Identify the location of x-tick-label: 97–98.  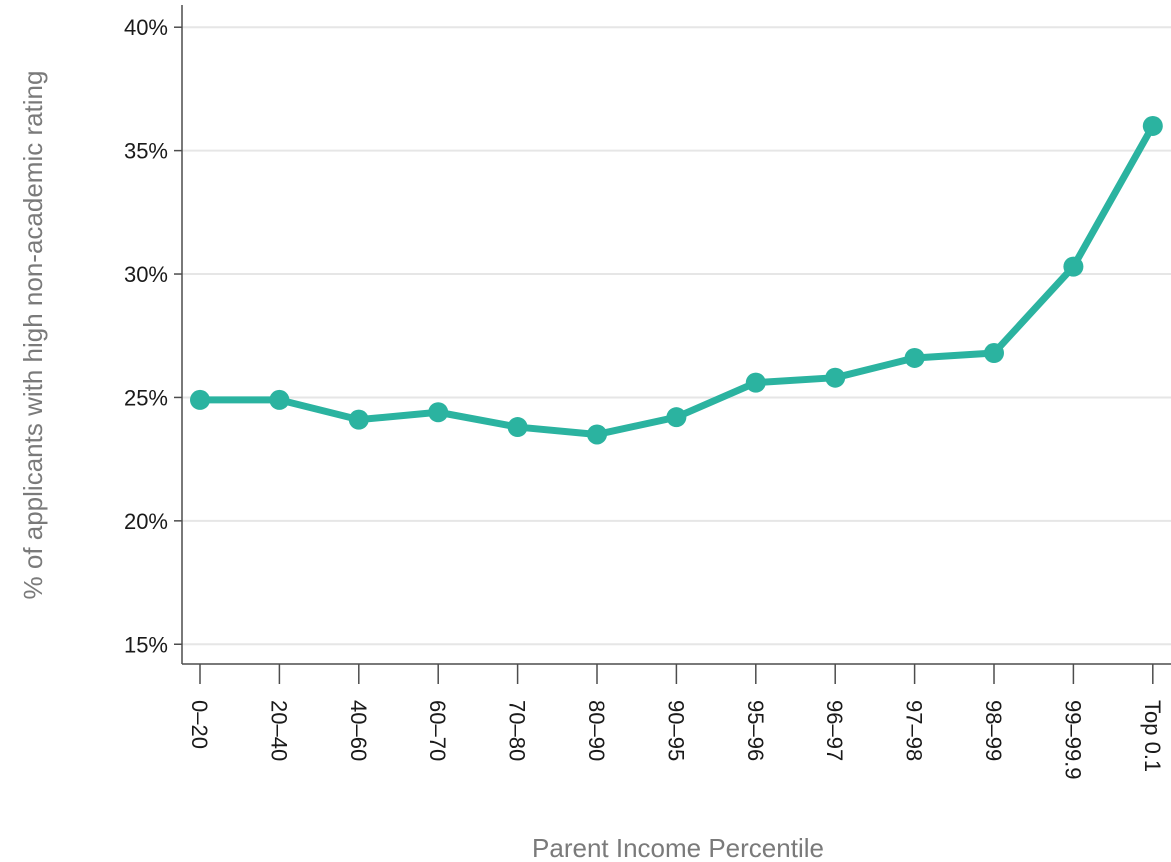
(914, 730).